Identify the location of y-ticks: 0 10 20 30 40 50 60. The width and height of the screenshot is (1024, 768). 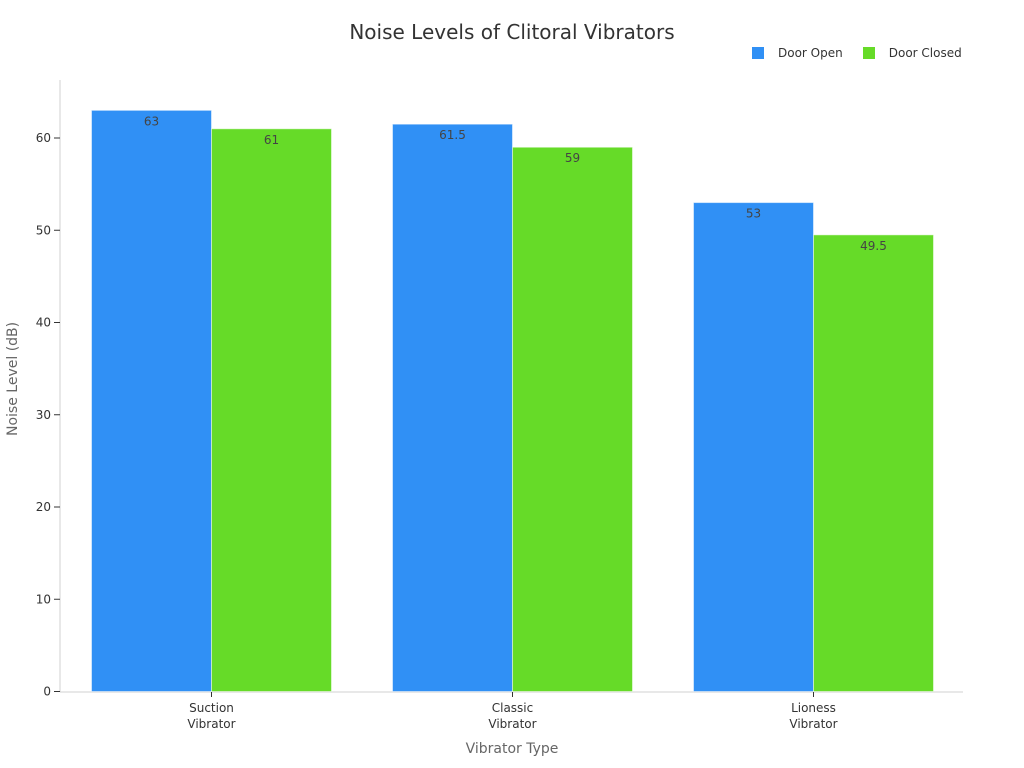
(48, 415).